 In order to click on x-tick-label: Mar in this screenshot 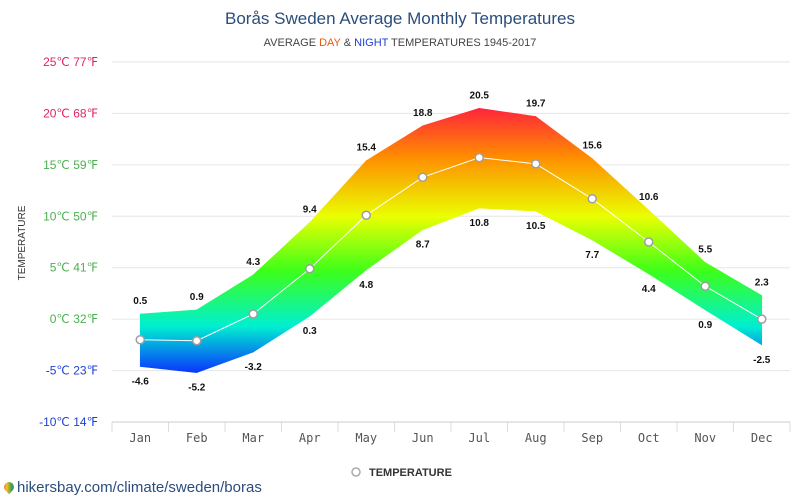, I will do `click(253, 438)`.